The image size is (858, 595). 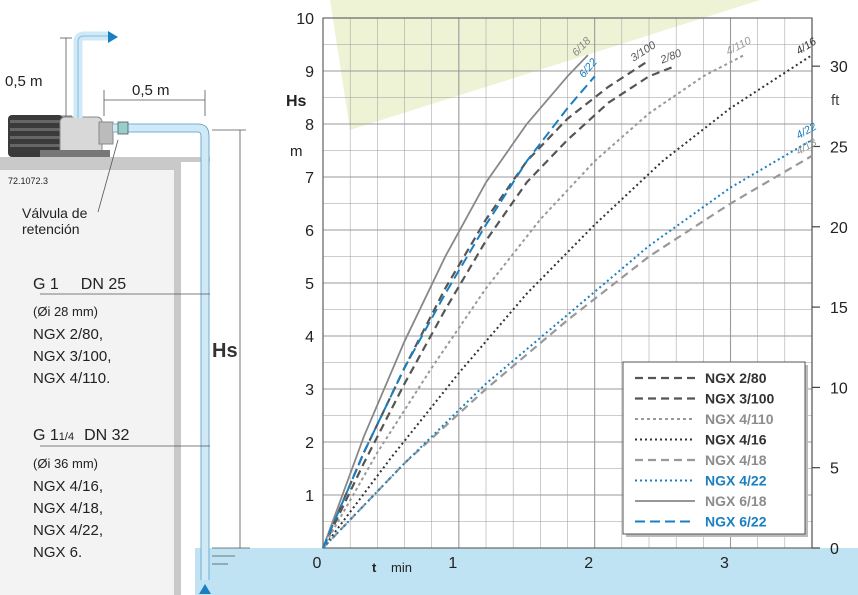 I want to click on y-tick-label: 5, so click(x=309, y=284).